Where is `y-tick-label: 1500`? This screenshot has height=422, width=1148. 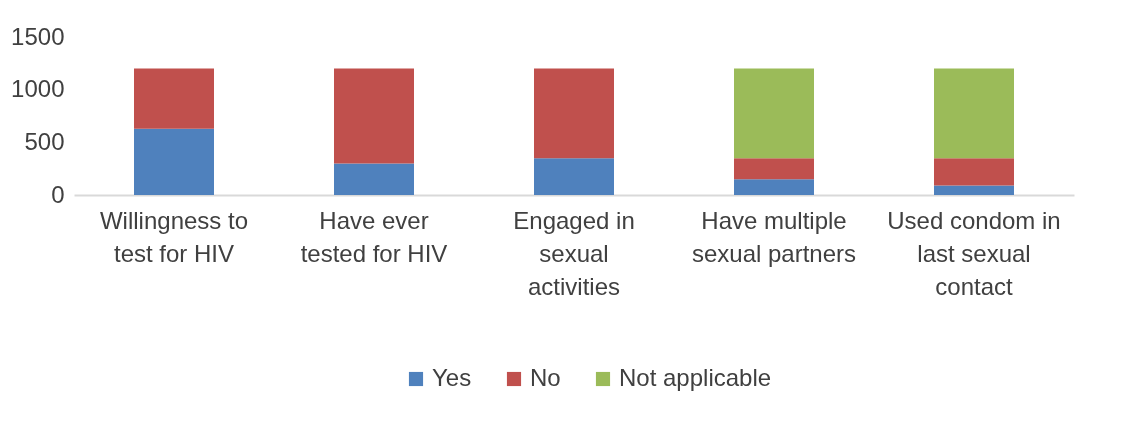
y-tick-label: 1500 is located at coordinates (38, 36).